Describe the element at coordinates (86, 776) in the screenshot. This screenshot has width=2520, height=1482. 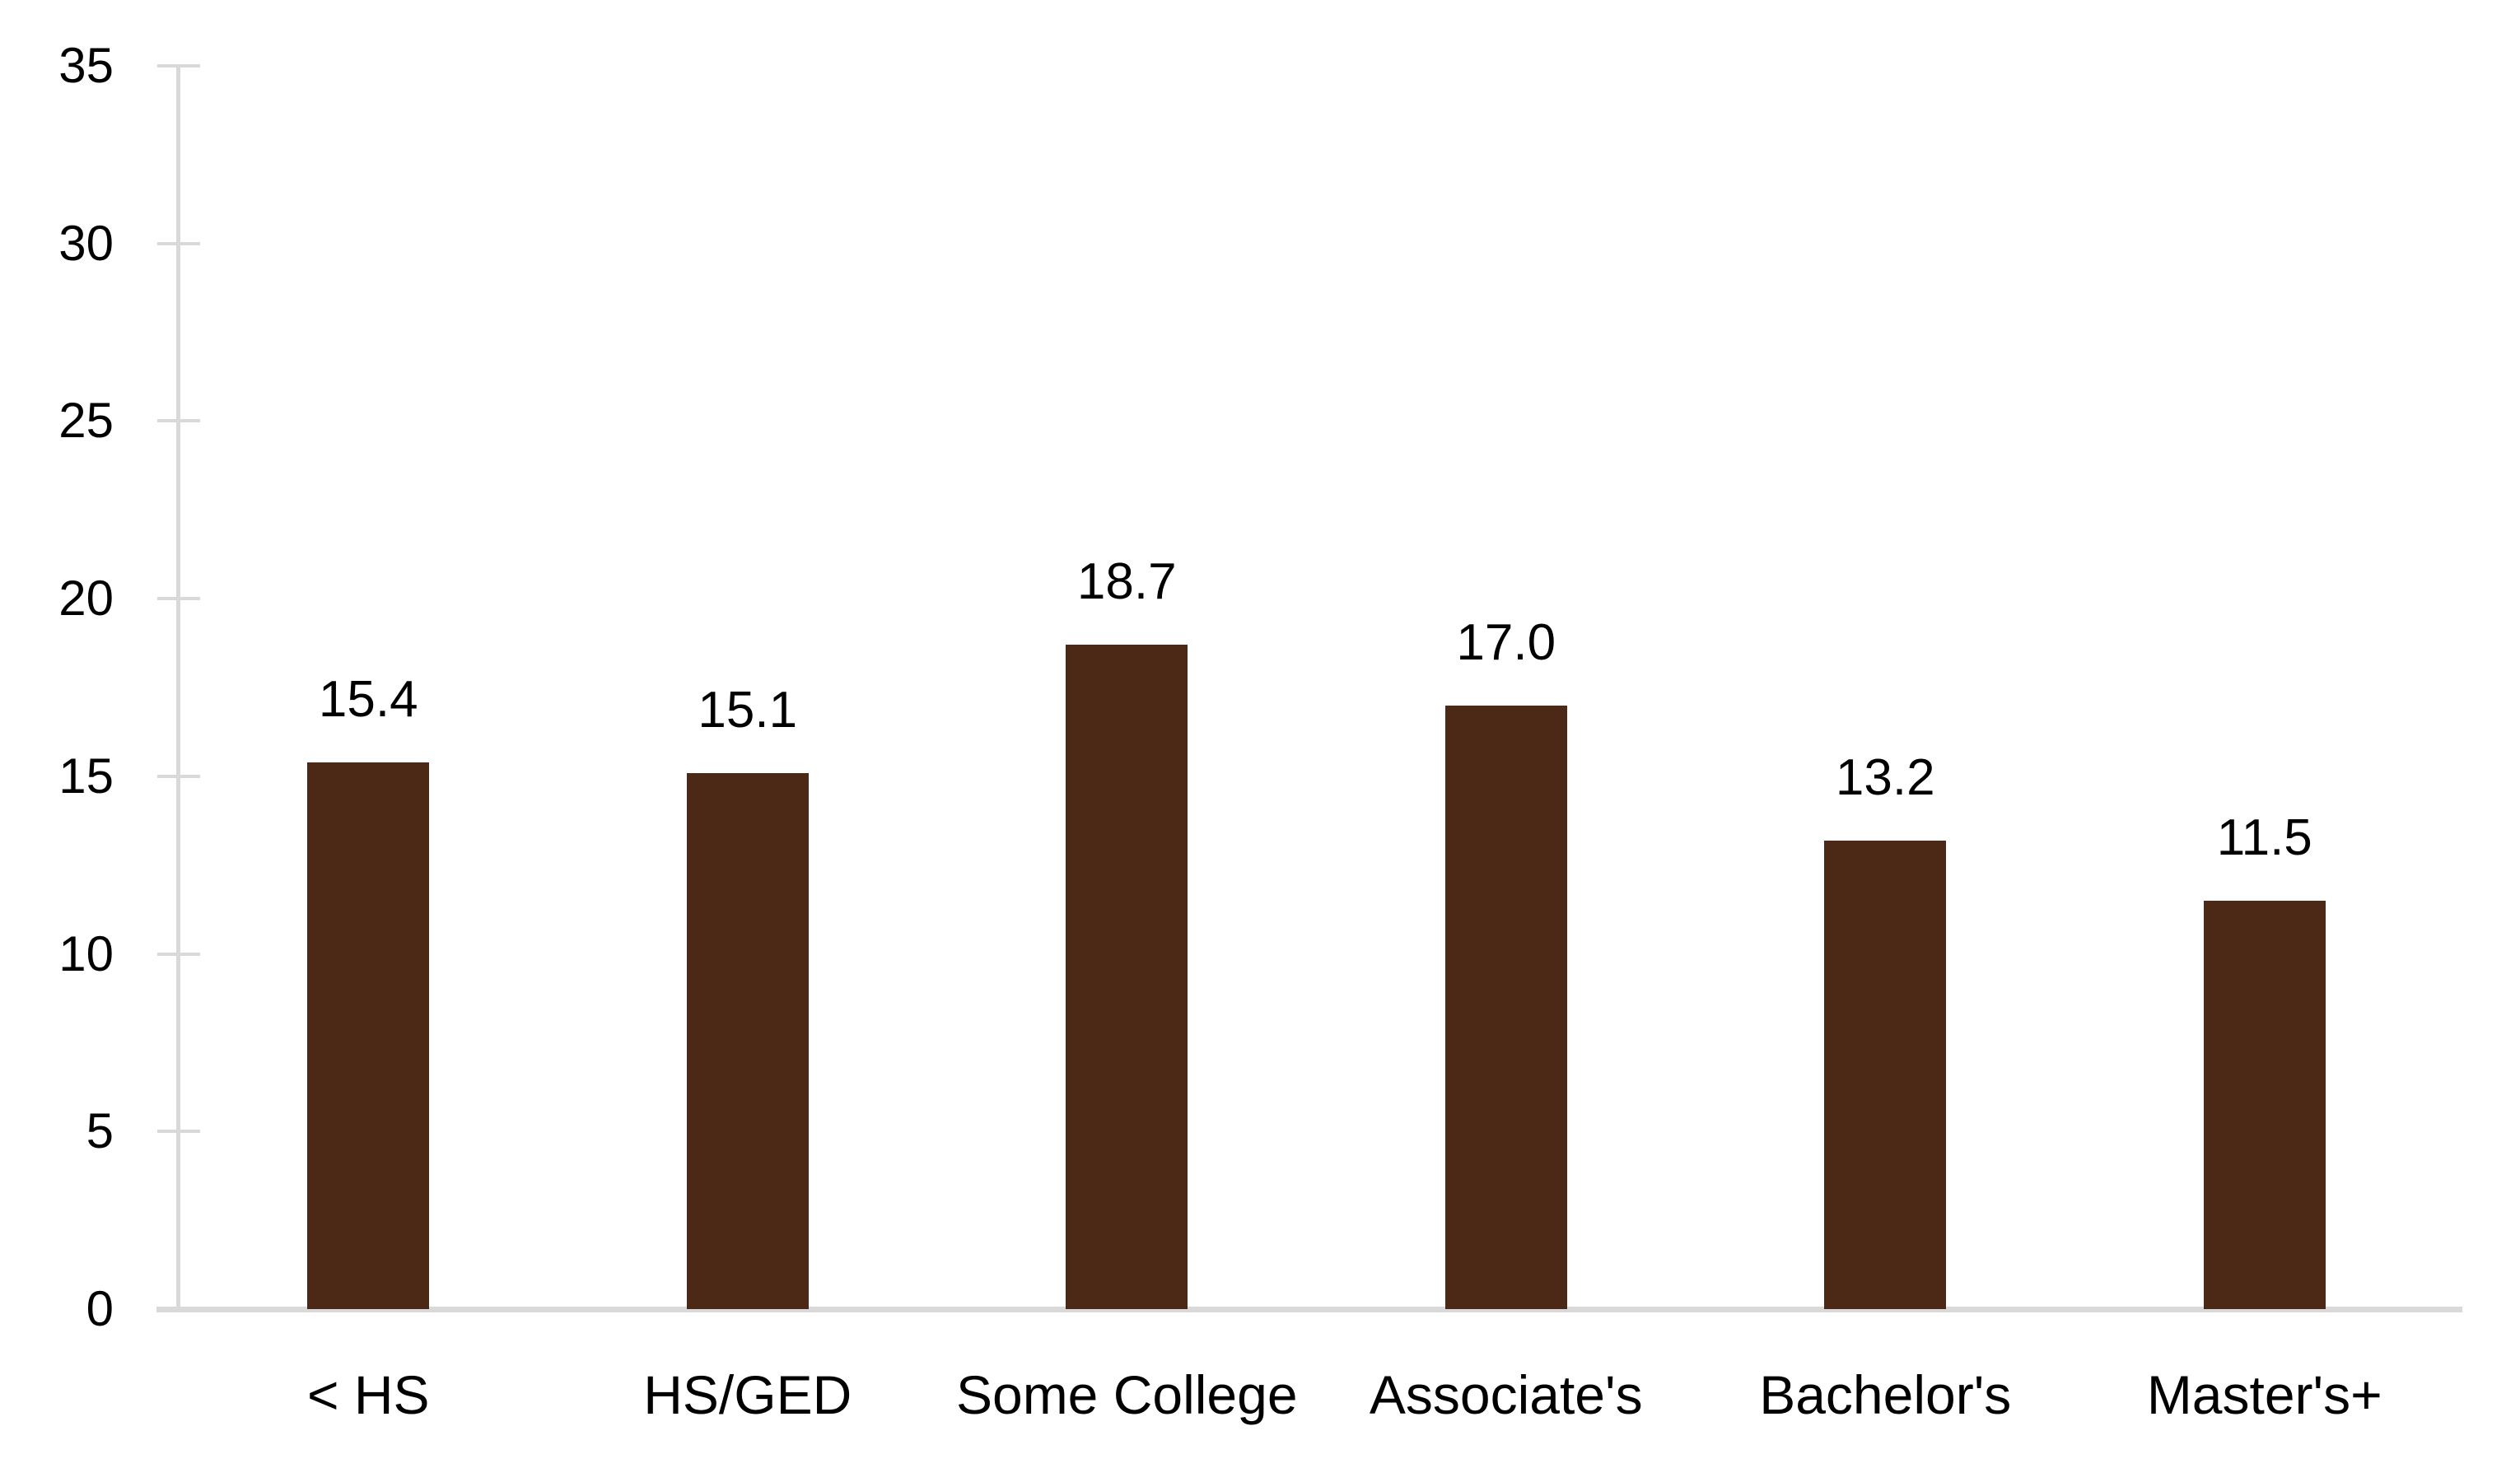
I see `y-tick-label: 15` at that location.